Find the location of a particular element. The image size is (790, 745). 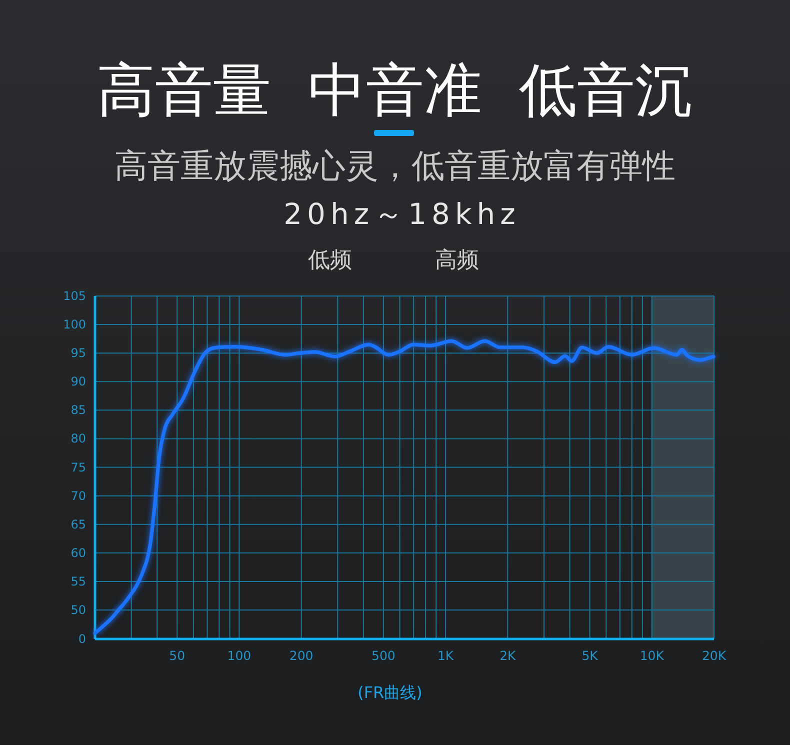

y-tick-label: 85 is located at coordinates (78, 410).